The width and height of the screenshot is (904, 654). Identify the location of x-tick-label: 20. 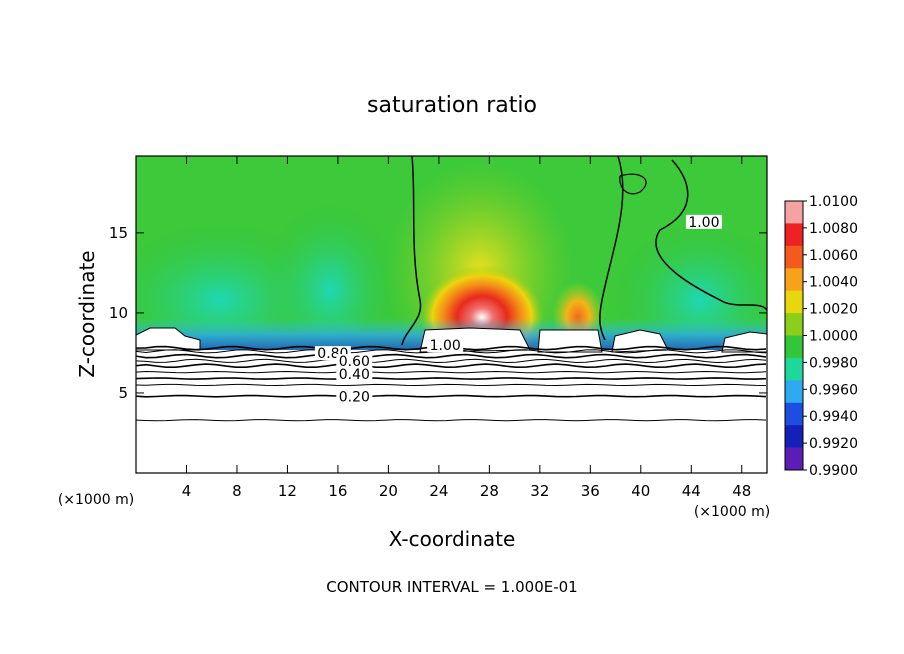
(388, 491).